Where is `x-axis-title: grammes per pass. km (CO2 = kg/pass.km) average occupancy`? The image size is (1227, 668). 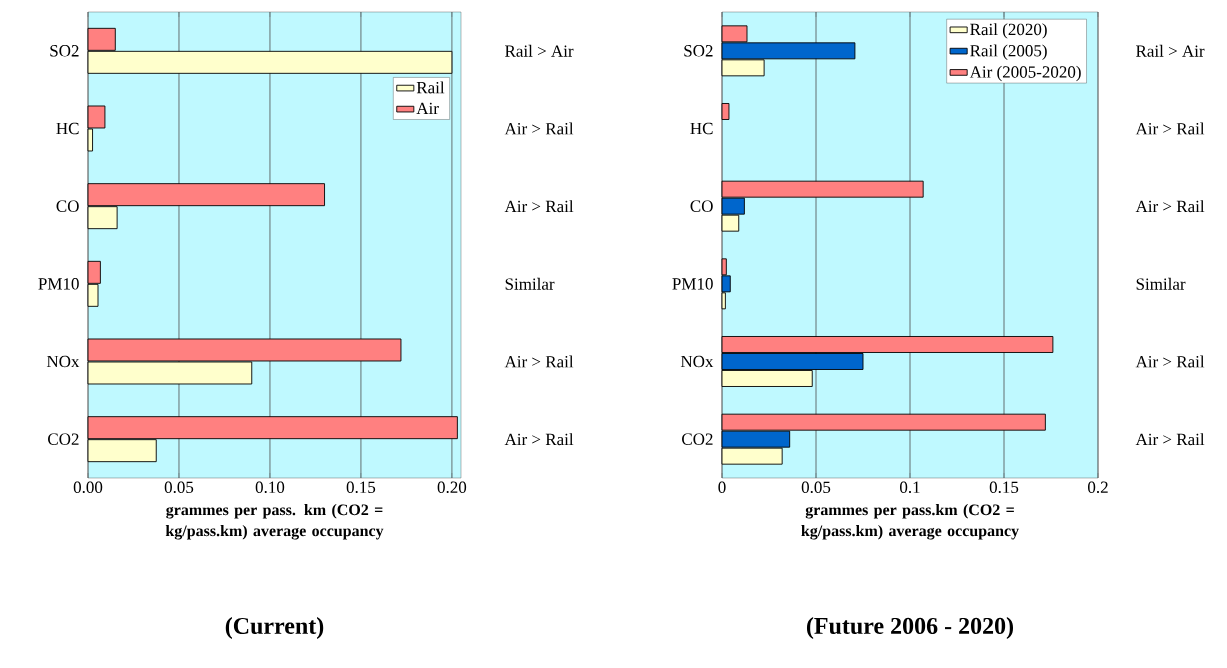 x-axis-title: grammes per pass. km (CO2 = kg/pass.km) average occupancy is located at coordinates (274, 521).